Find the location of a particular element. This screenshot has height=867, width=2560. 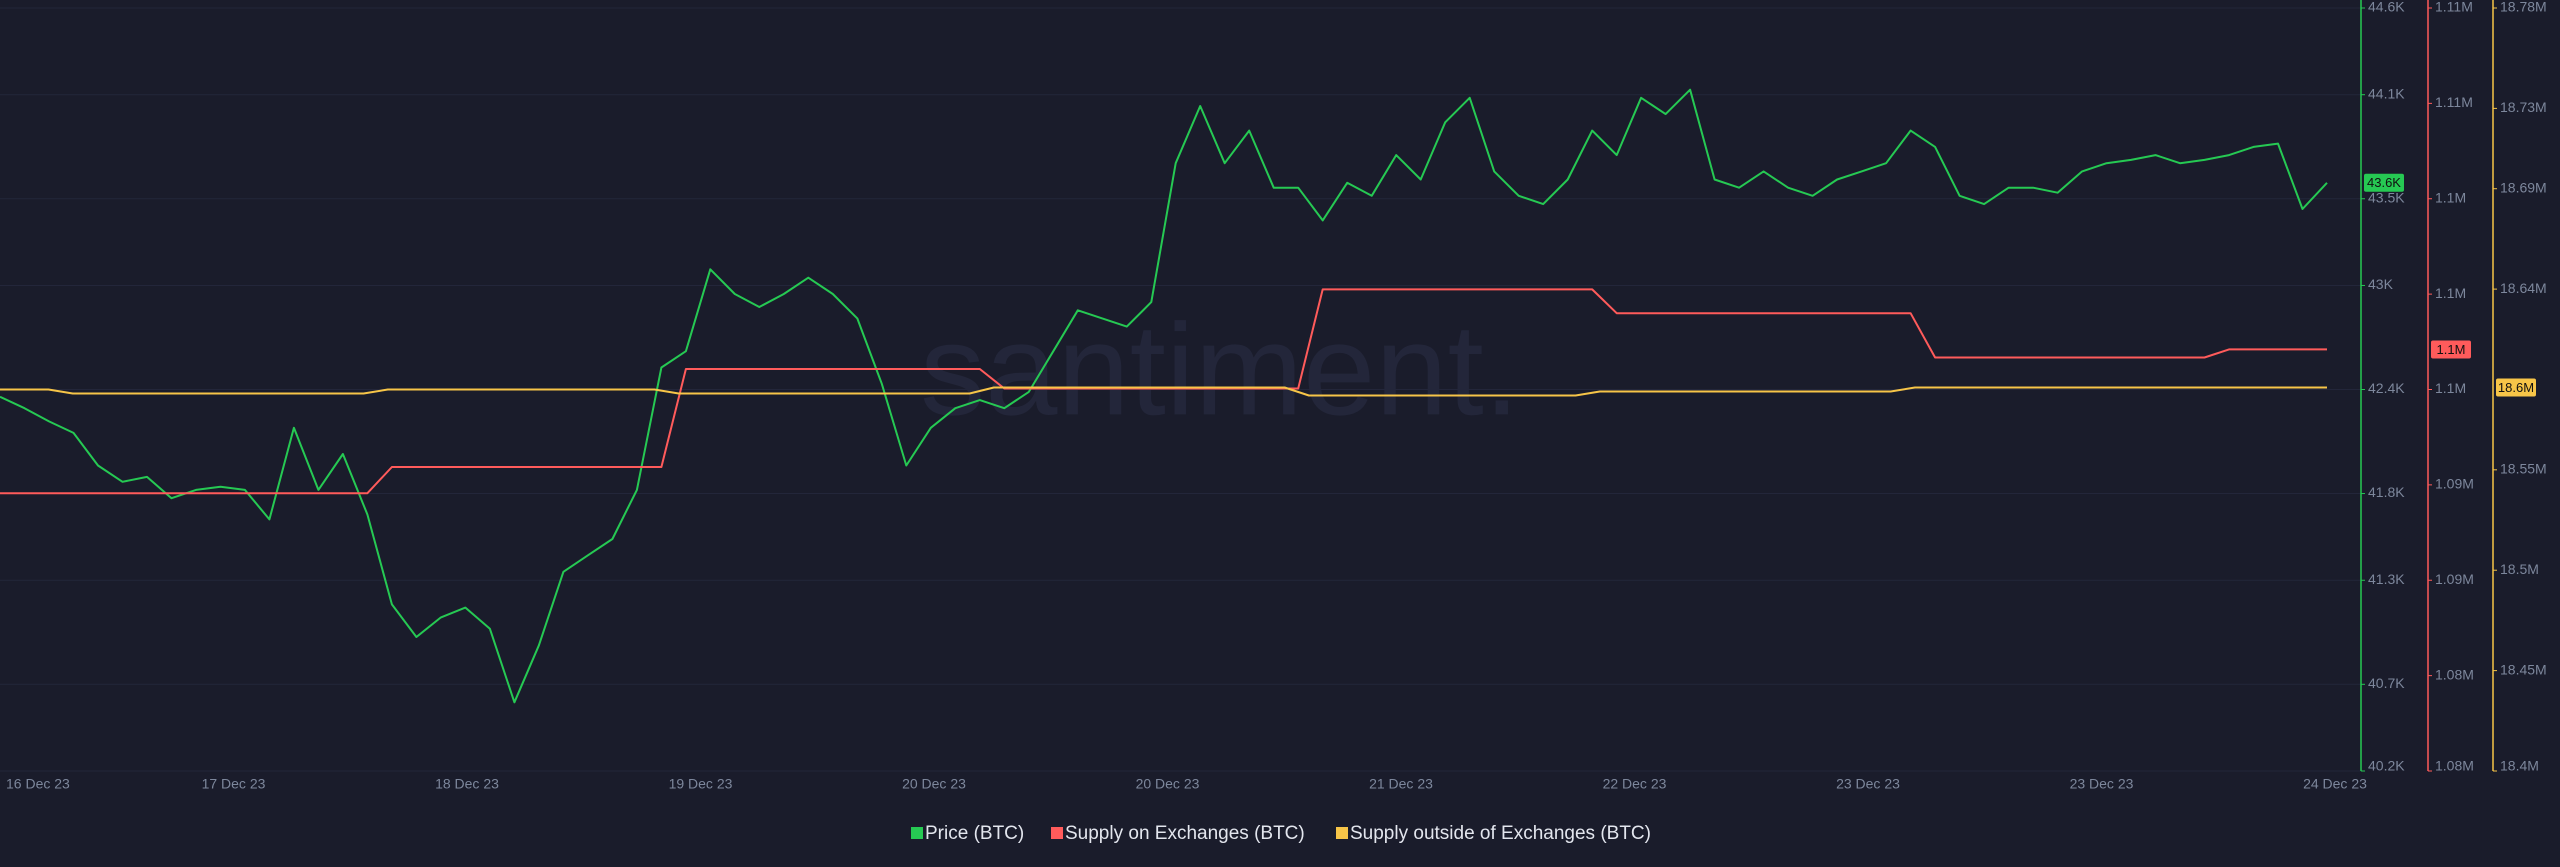

y-tick-label: 41.8K is located at coordinates (2386, 492).